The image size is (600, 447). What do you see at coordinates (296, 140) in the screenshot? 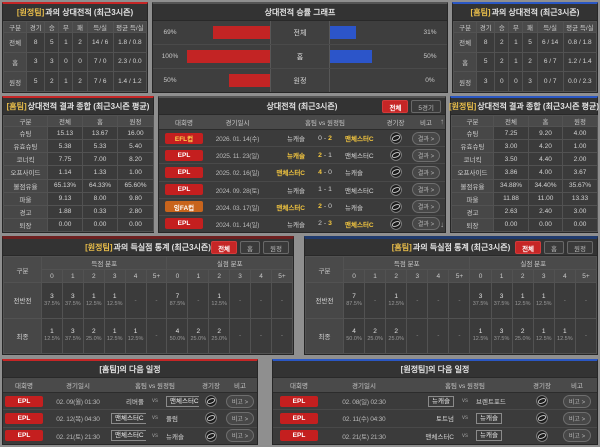
I see `home-team-name: 뉴캐슬` at bounding box center [296, 140].